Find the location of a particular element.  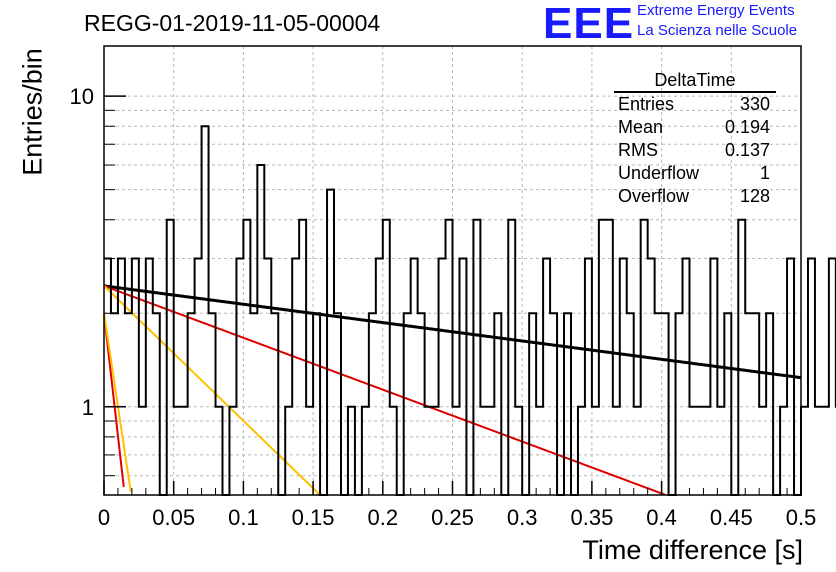

y-tick-label: 1 is located at coordinates (88, 407).